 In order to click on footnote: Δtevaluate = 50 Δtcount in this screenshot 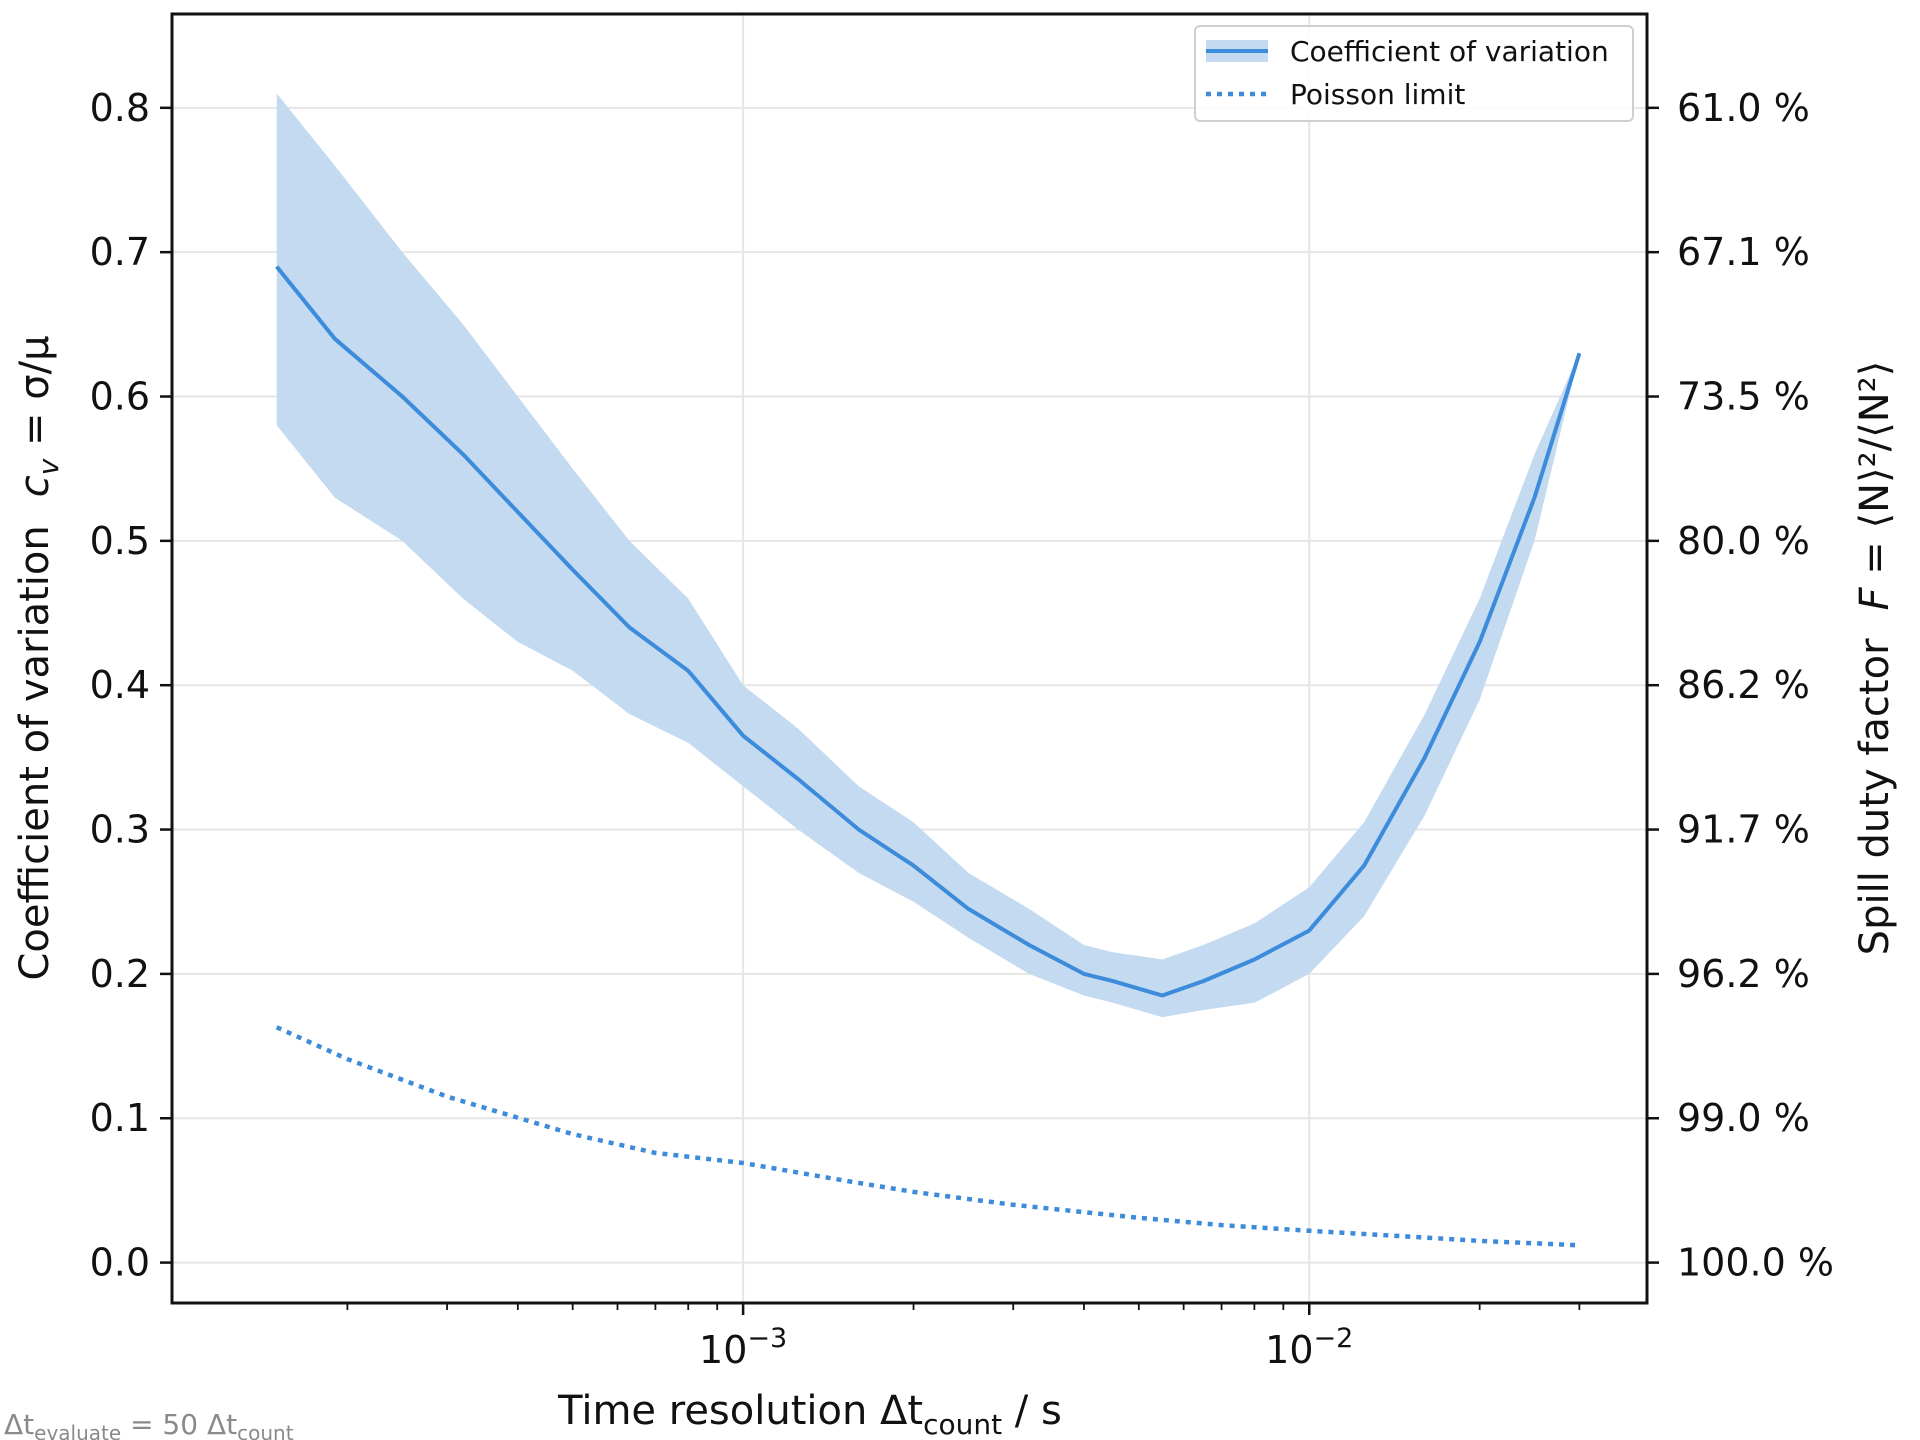, I will do `click(149, 1424)`.